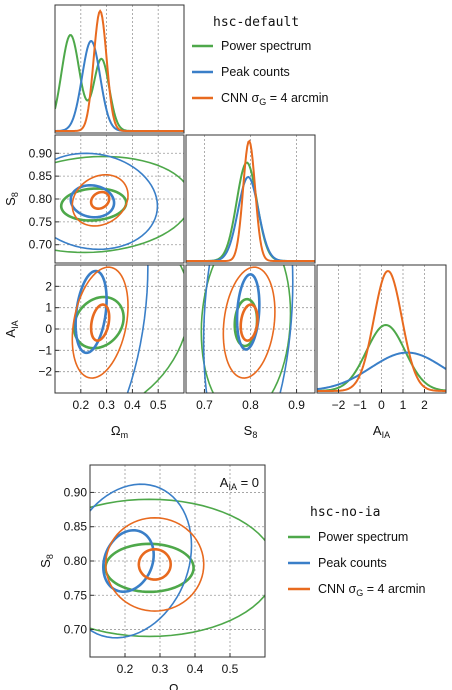 This screenshot has width=452, height=690. Describe the element at coordinates (239, 483) in the screenshot. I see `annotation-aia-zero: AIA = 0` at that location.